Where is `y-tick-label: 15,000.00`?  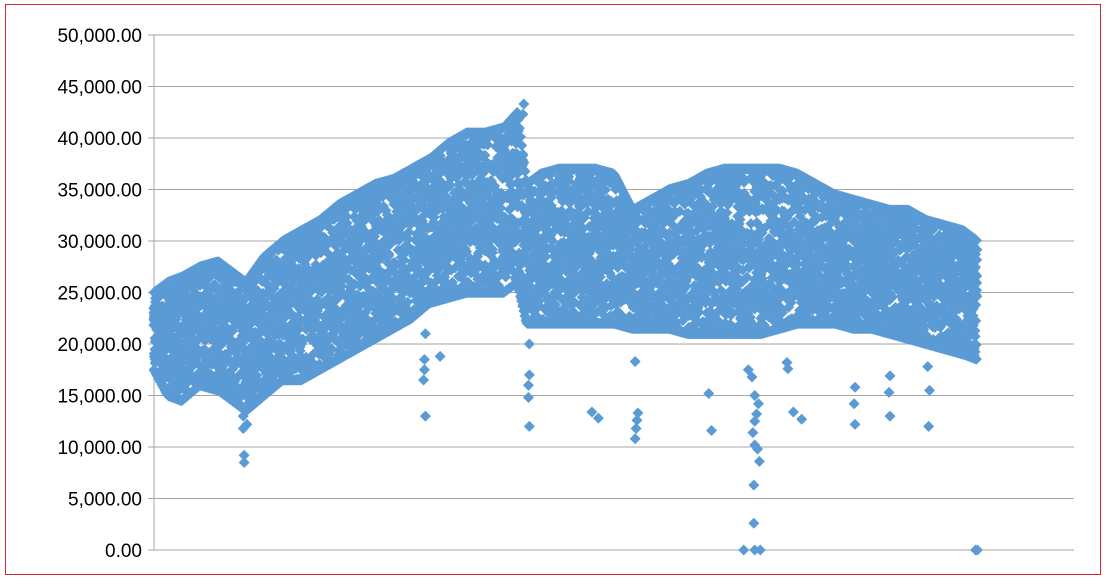 y-tick-label: 15,000.00 is located at coordinates (99, 397).